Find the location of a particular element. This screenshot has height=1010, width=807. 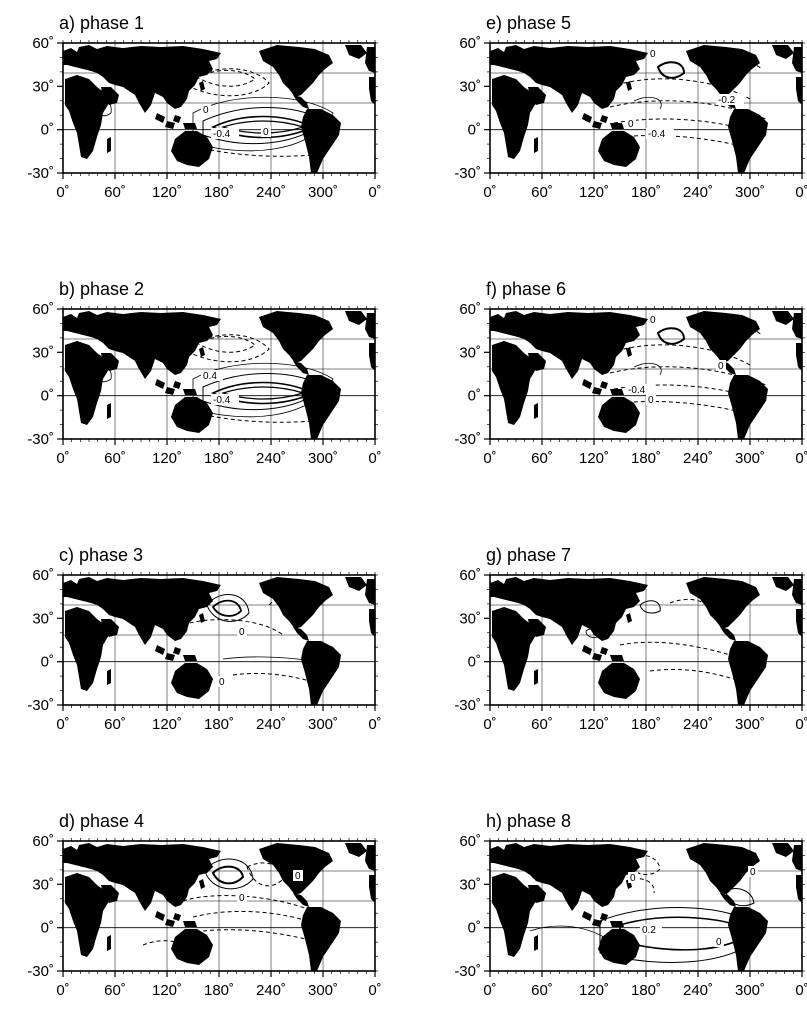

panel-title-d: d) phase 4 is located at coordinates (101, 821).